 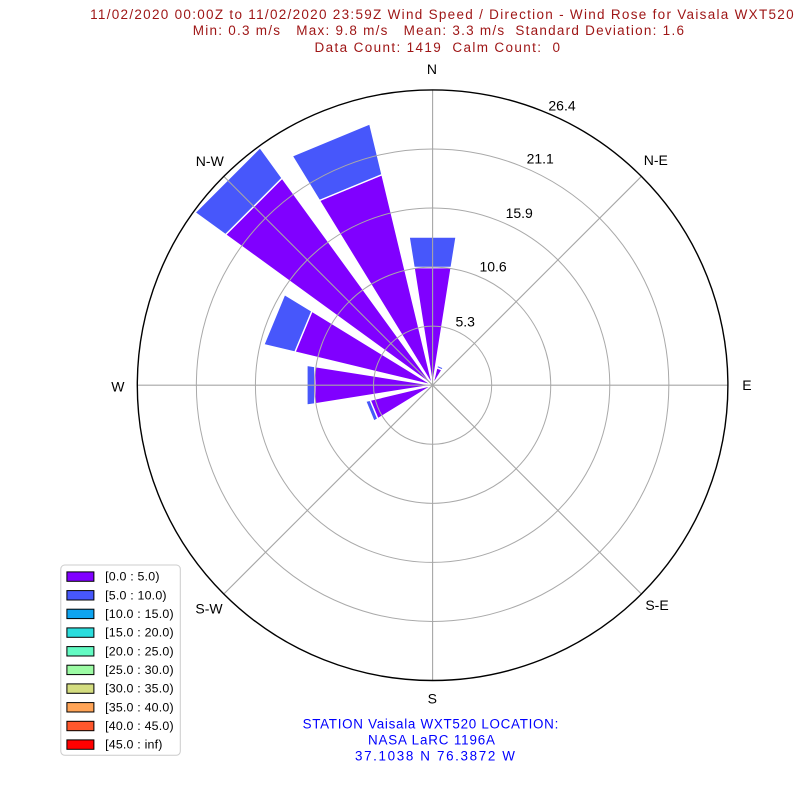 I want to click on svg-text: E, so click(x=746, y=385).